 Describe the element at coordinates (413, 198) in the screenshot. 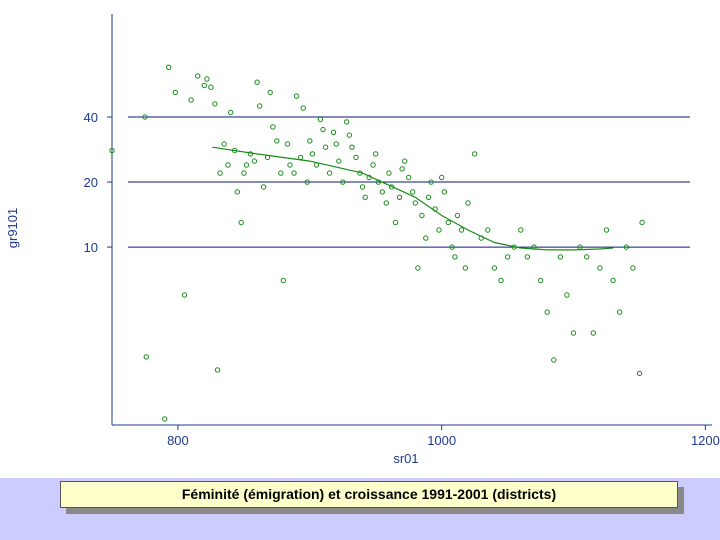

I see `smooth-line` at that location.